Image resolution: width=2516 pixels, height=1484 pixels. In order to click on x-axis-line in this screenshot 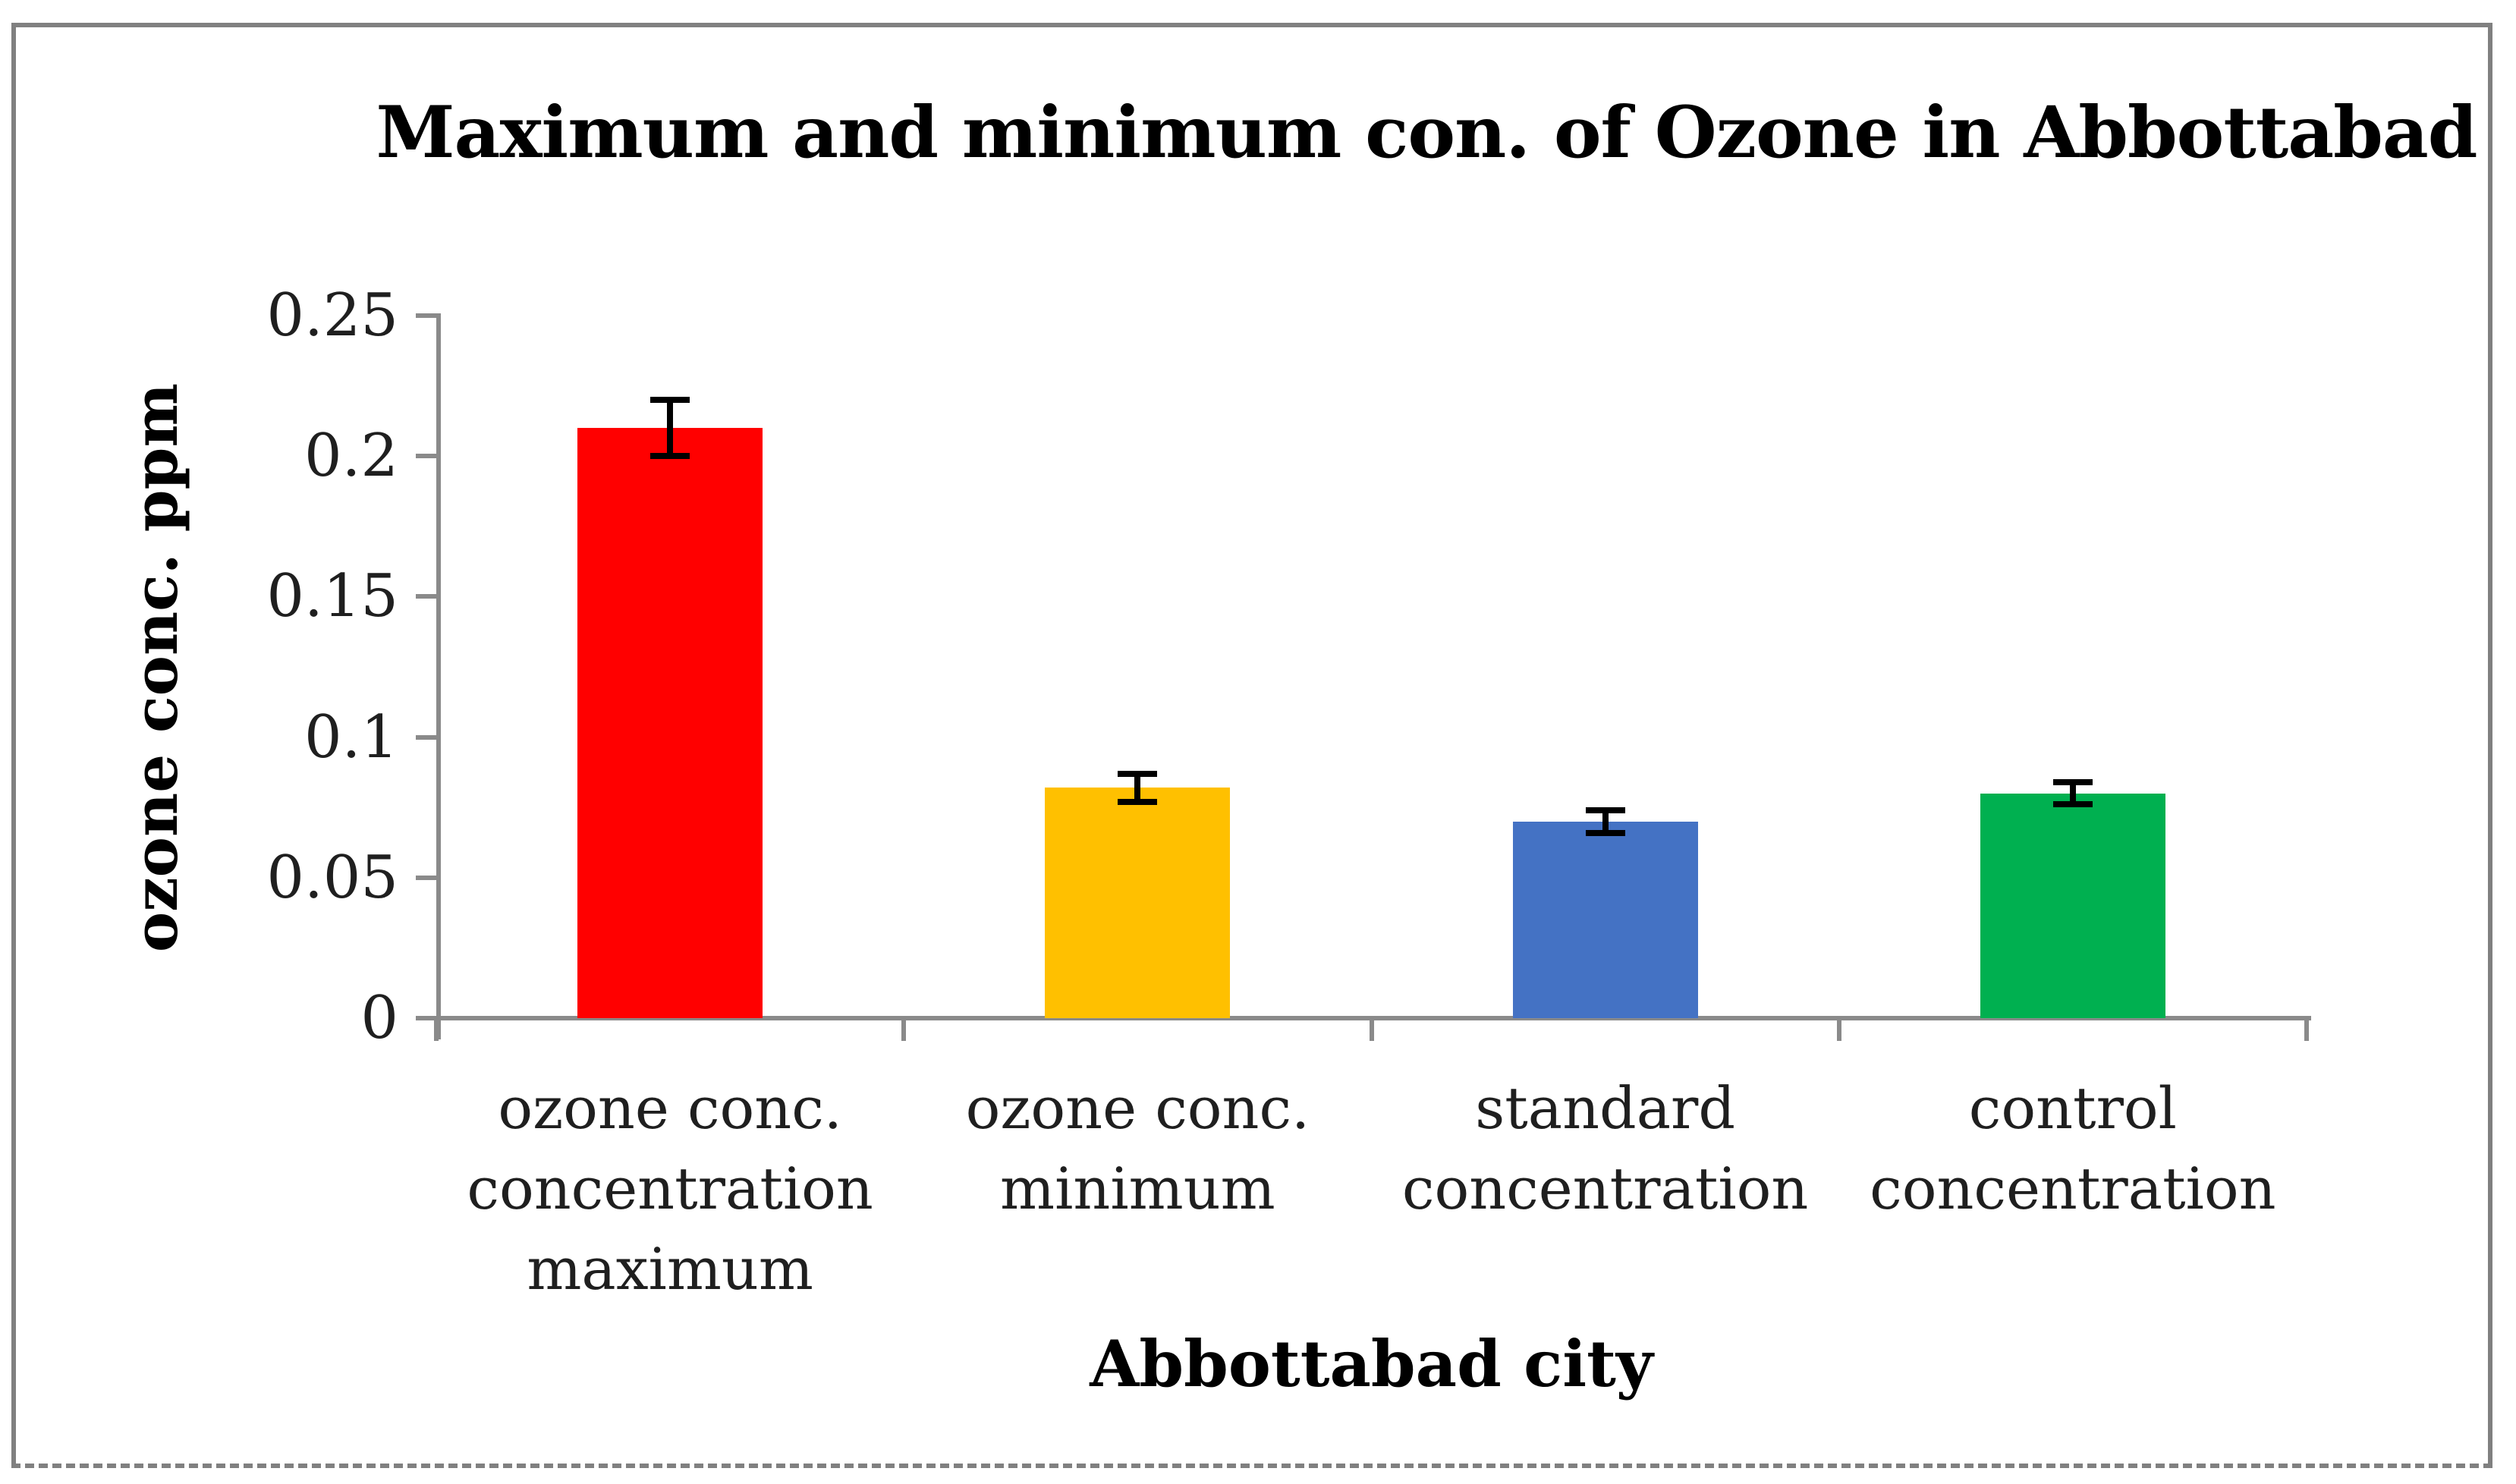, I will do `click(1373, 1018)`.